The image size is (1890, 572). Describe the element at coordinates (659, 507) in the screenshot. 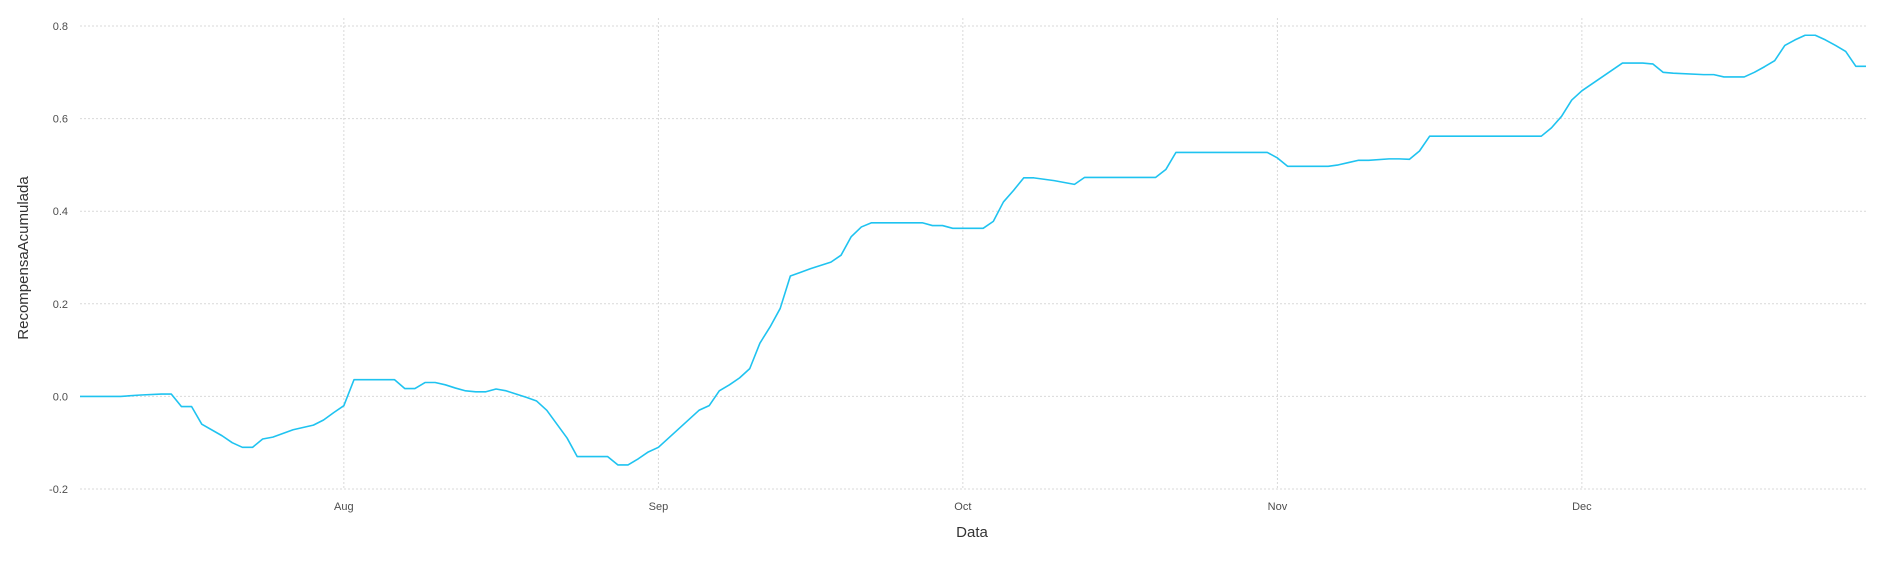

I see `x-tick-label-1: Sep` at that location.